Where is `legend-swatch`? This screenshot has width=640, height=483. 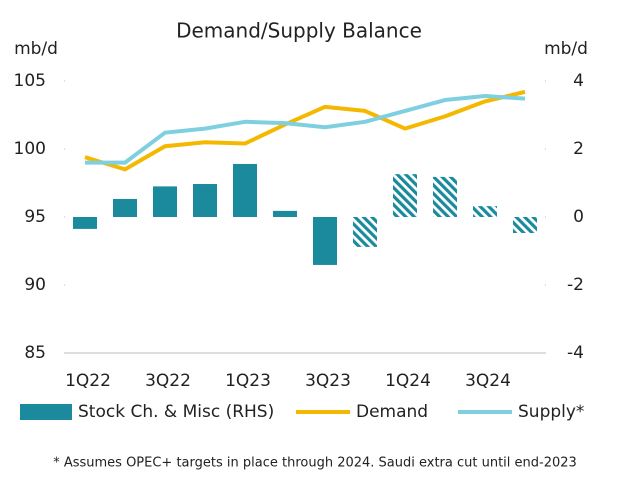 legend-swatch is located at coordinates (46, 412).